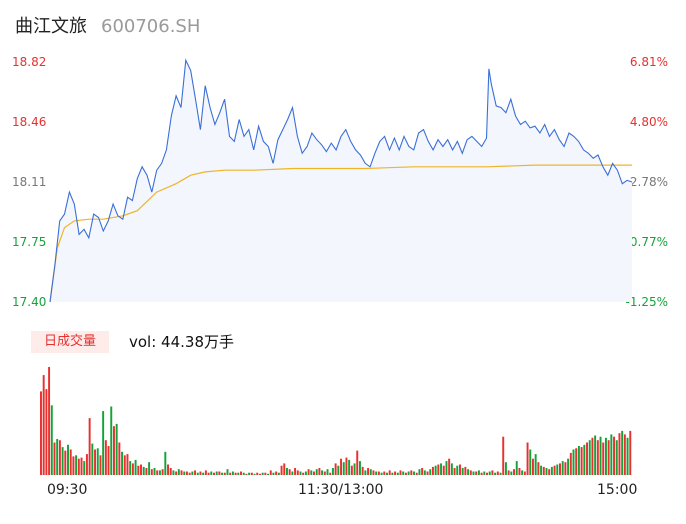 The image size is (686, 524). I want to click on price-tick-left-3: 17.75, so click(29, 242).